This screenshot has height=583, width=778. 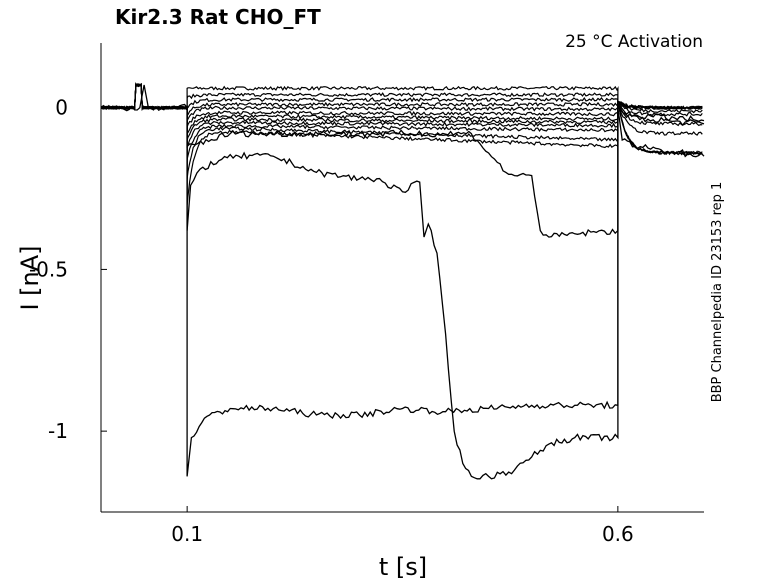 I want to click on y-tick-label: -0.5, so click(x=48, y=269).